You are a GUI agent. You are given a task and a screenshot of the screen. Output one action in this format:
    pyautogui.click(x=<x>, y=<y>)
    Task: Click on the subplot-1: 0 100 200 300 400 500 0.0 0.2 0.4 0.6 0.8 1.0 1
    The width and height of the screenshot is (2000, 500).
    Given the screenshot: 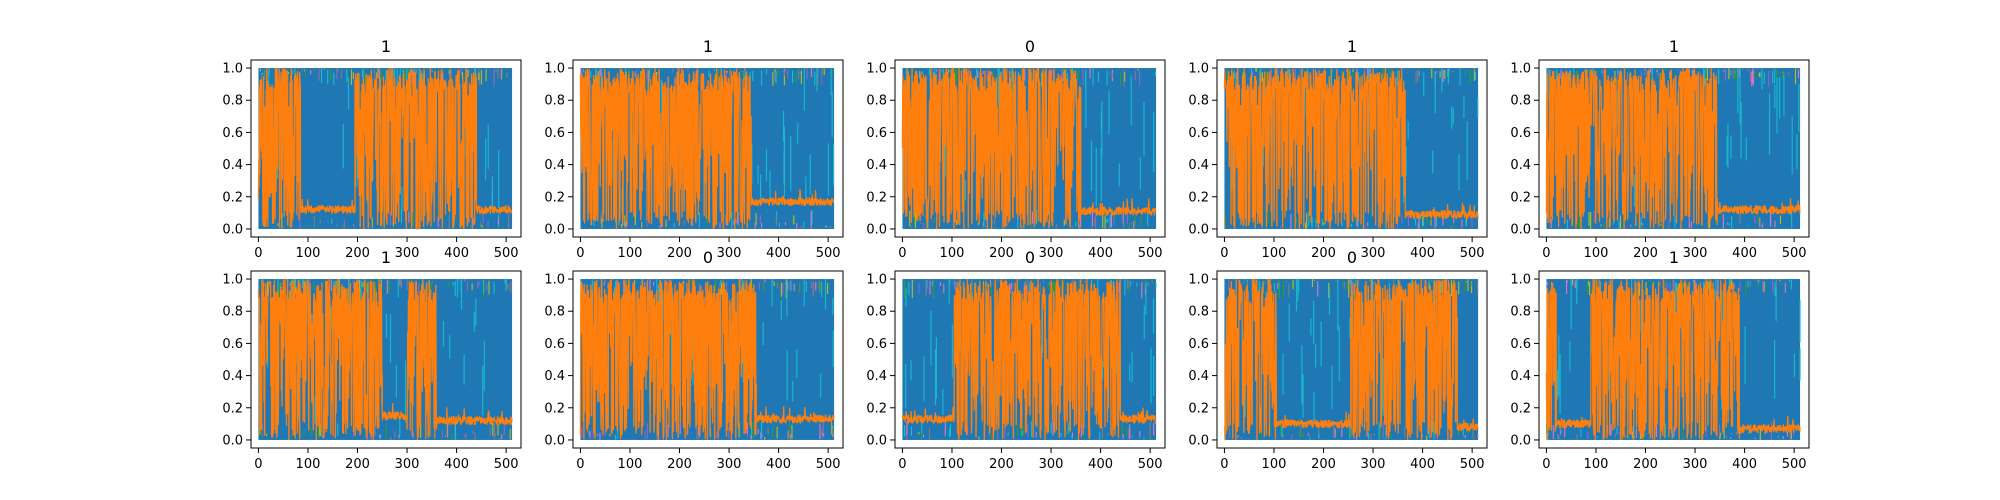 What is the action you would take?
    pyautogui.click(x=372, y=149)
    